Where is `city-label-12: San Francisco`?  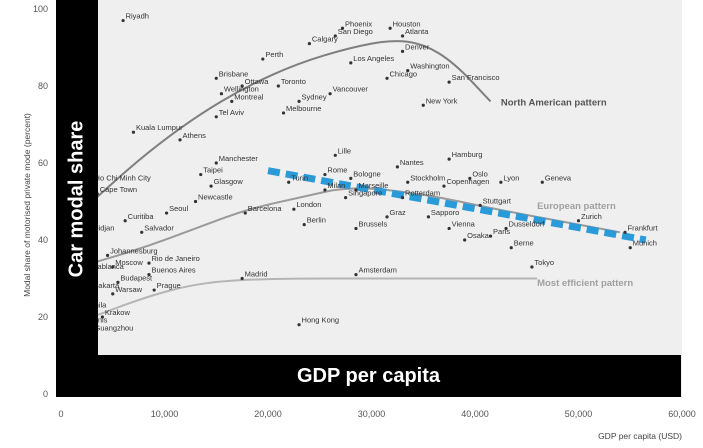 city-label-12: San Francisco is located at coordinates (476, 77).